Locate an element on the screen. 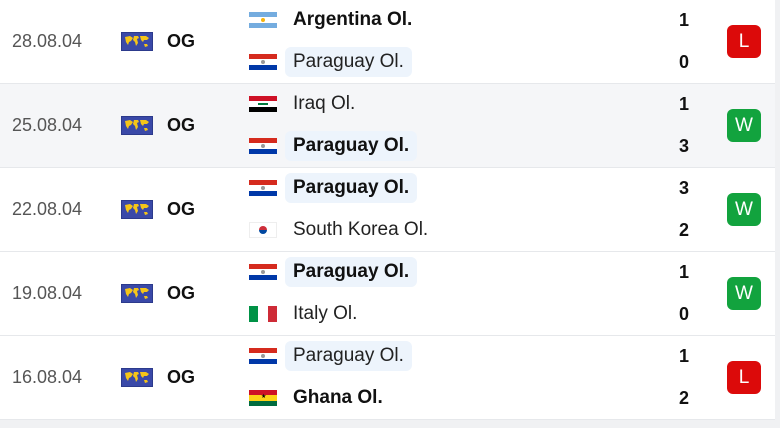  team-away: Italy Ol. is located at coordinates (307, 314).